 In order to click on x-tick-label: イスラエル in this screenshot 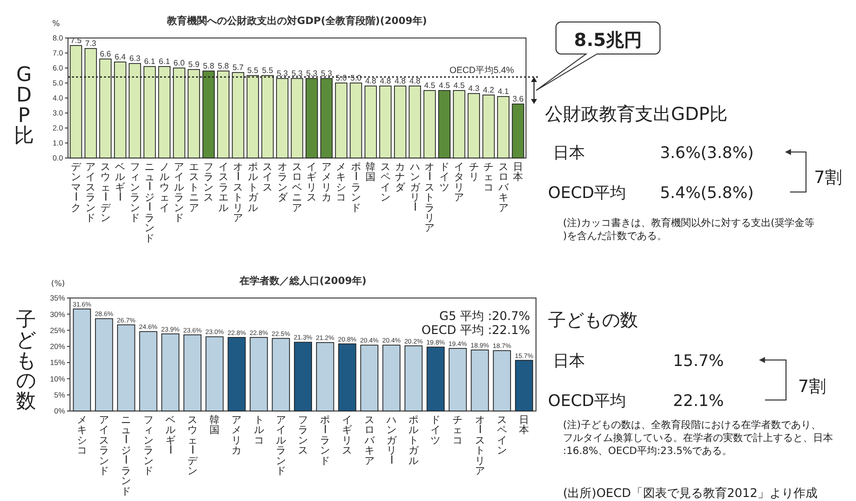, I will do `click(223, 188)`.